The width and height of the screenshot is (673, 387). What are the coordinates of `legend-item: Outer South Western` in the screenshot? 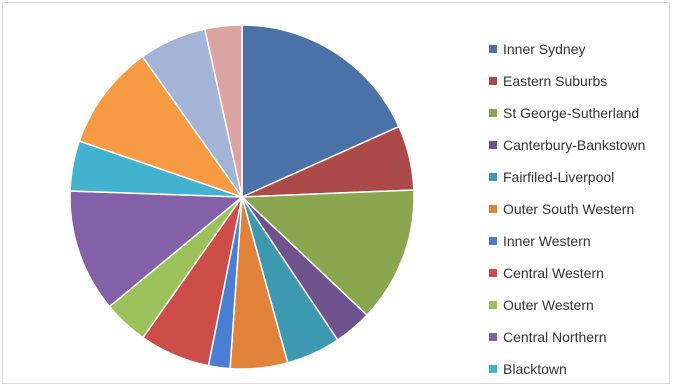 It's located at (567, 209).